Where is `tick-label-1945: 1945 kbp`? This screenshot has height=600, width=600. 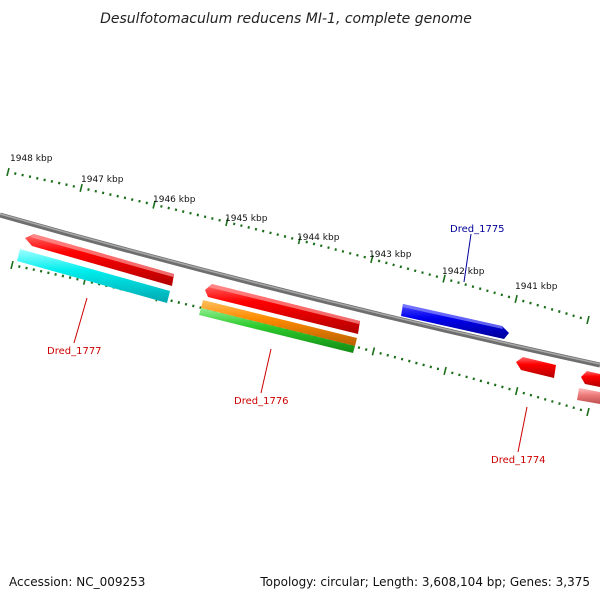
tick-label-1945: 1945 kbp is located at coordinates (246, 219).